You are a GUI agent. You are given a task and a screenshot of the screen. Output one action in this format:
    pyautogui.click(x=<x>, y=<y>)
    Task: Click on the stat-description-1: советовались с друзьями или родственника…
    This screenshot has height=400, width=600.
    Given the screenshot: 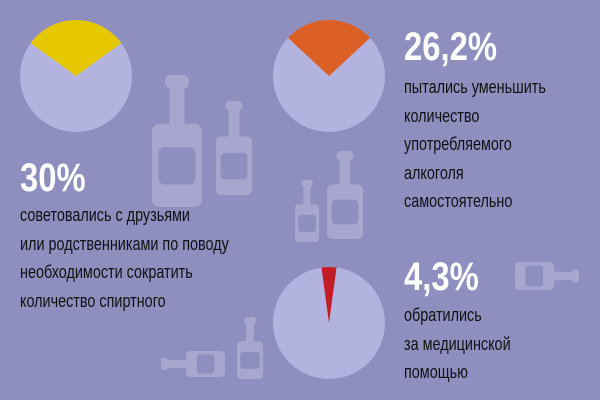 What is the action you would take?
    pyautogui.click(x=124, y=258)
    